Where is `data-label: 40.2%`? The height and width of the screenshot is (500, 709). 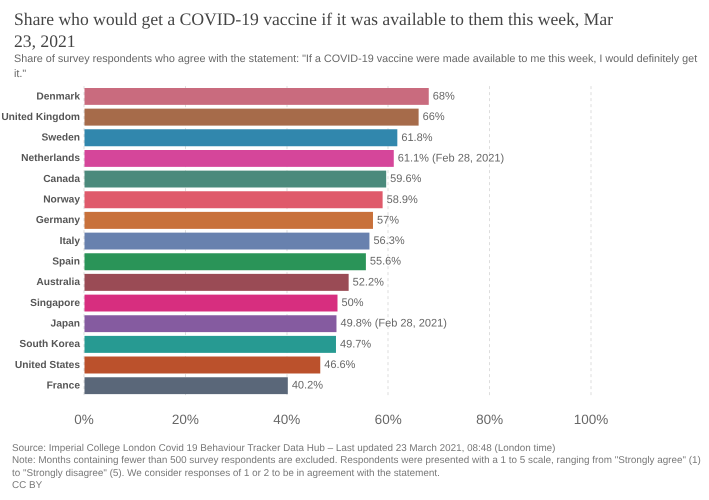 data-label: 40.2% is located at coordinates (308, 386).